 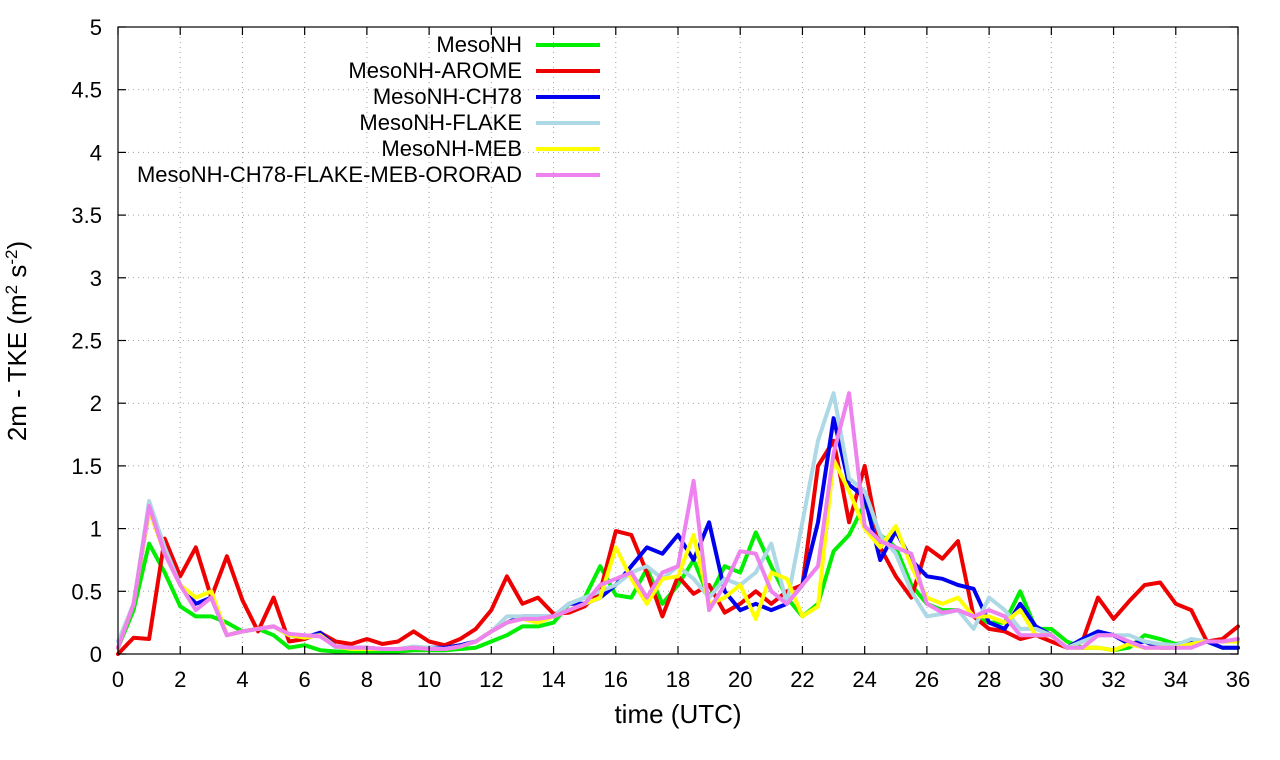 What do you see at coordinates (180, 679) in the screenshot?
I see `x-tick-label: 2` at bounding box center [180, 679].